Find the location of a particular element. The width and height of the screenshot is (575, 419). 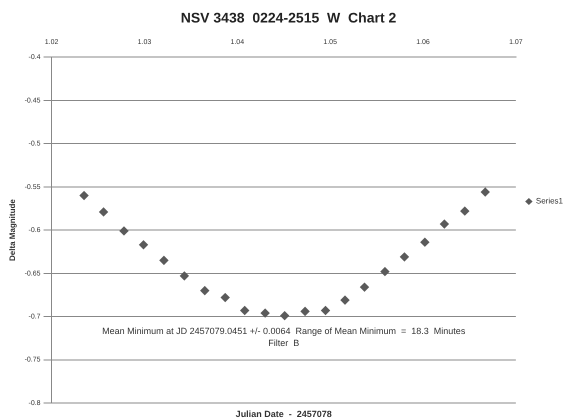

legend-label: Series1 is located at coordinates (550, 201).